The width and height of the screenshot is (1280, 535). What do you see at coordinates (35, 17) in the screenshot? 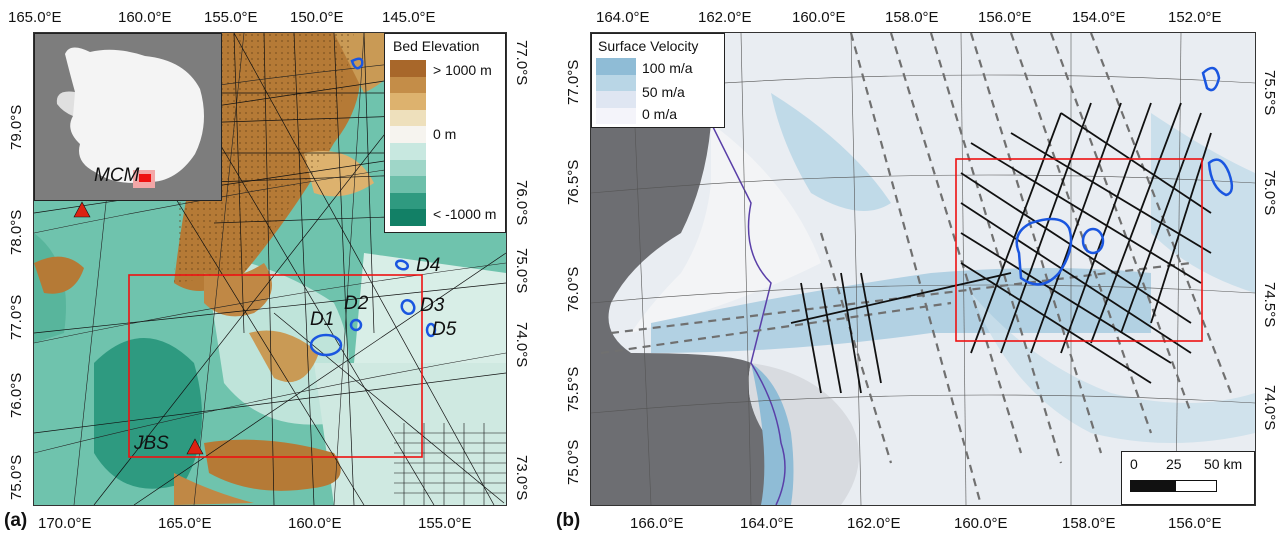
I see `top-tick: 165.0°E` at bounding box center [35, 17].